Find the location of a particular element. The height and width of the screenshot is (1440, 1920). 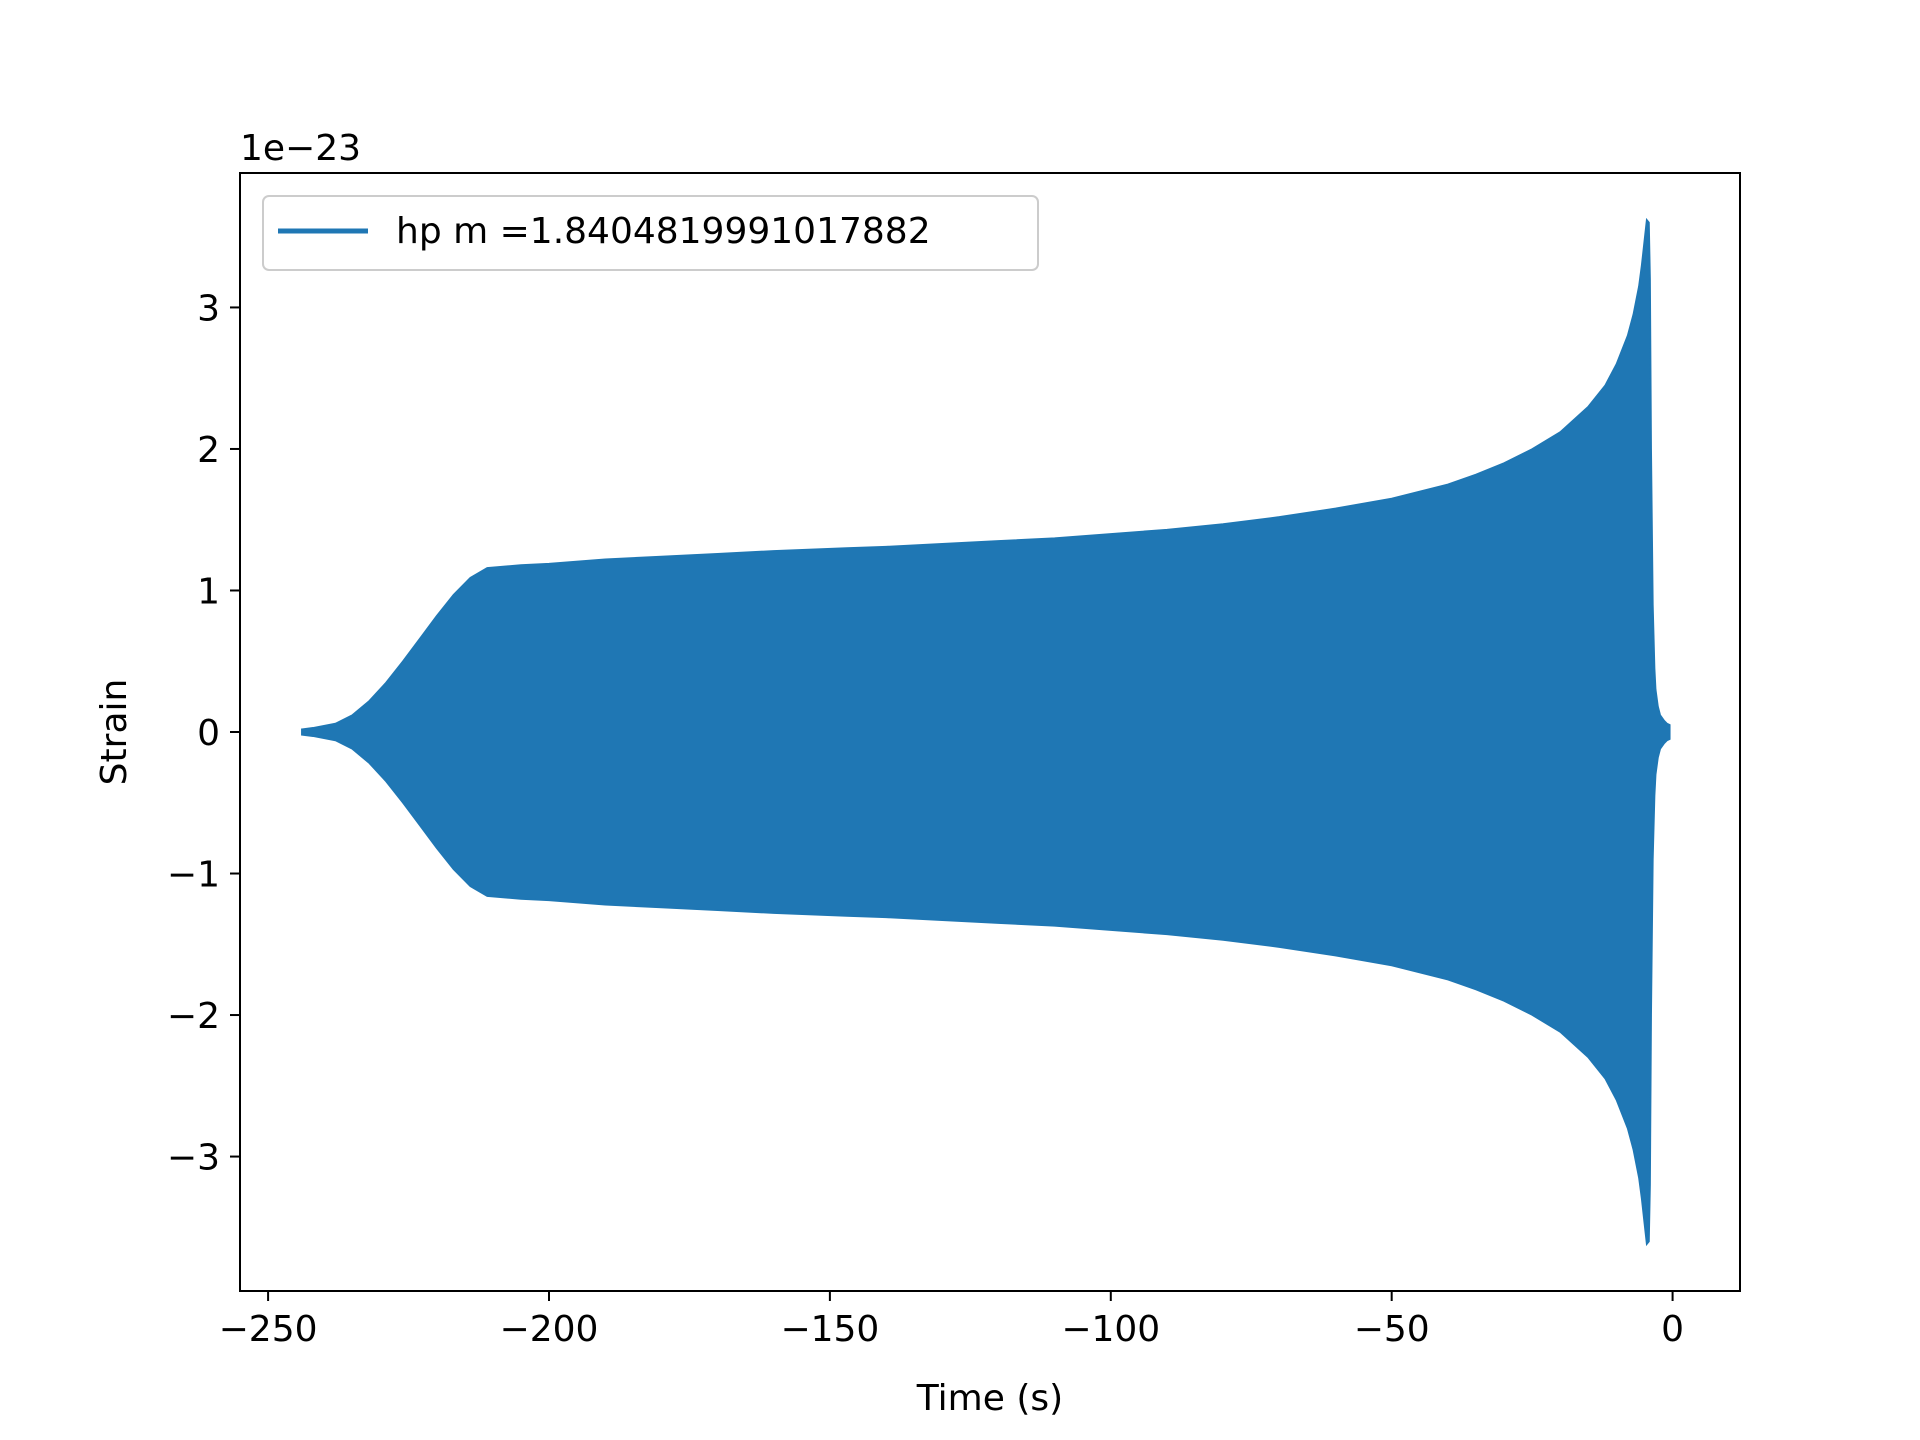

x-tick-label: −200 is located at coordinates (549, 1329).